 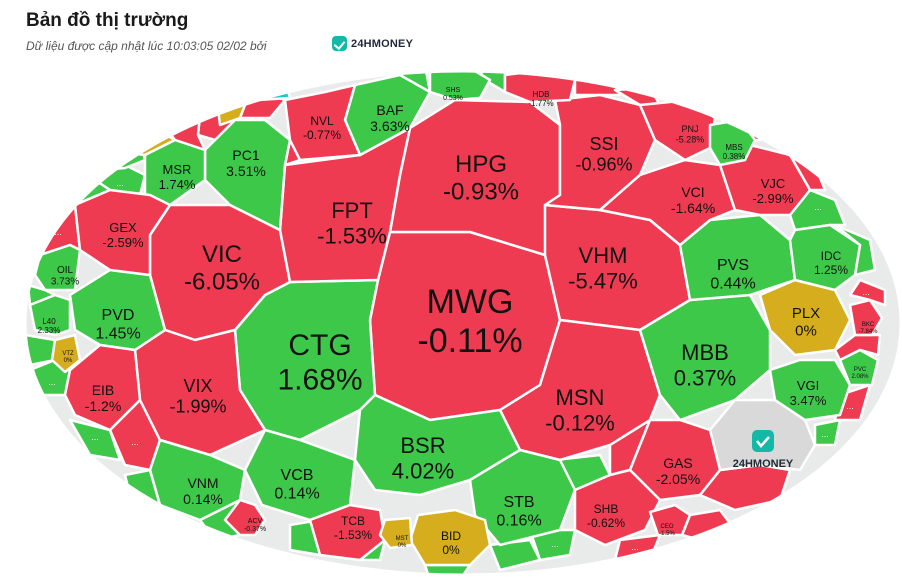 What do you see at coordinates (319, 345) in the screenshot?
I see `ticker-label: CTG` at bounding box center [319, 345].